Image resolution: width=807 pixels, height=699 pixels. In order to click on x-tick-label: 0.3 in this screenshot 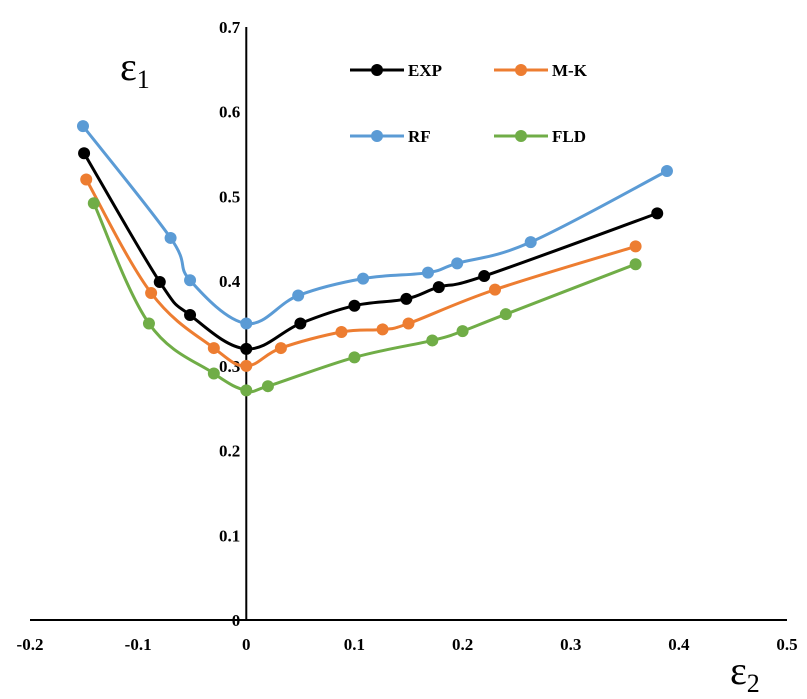, I will do `click(570, 644)`.